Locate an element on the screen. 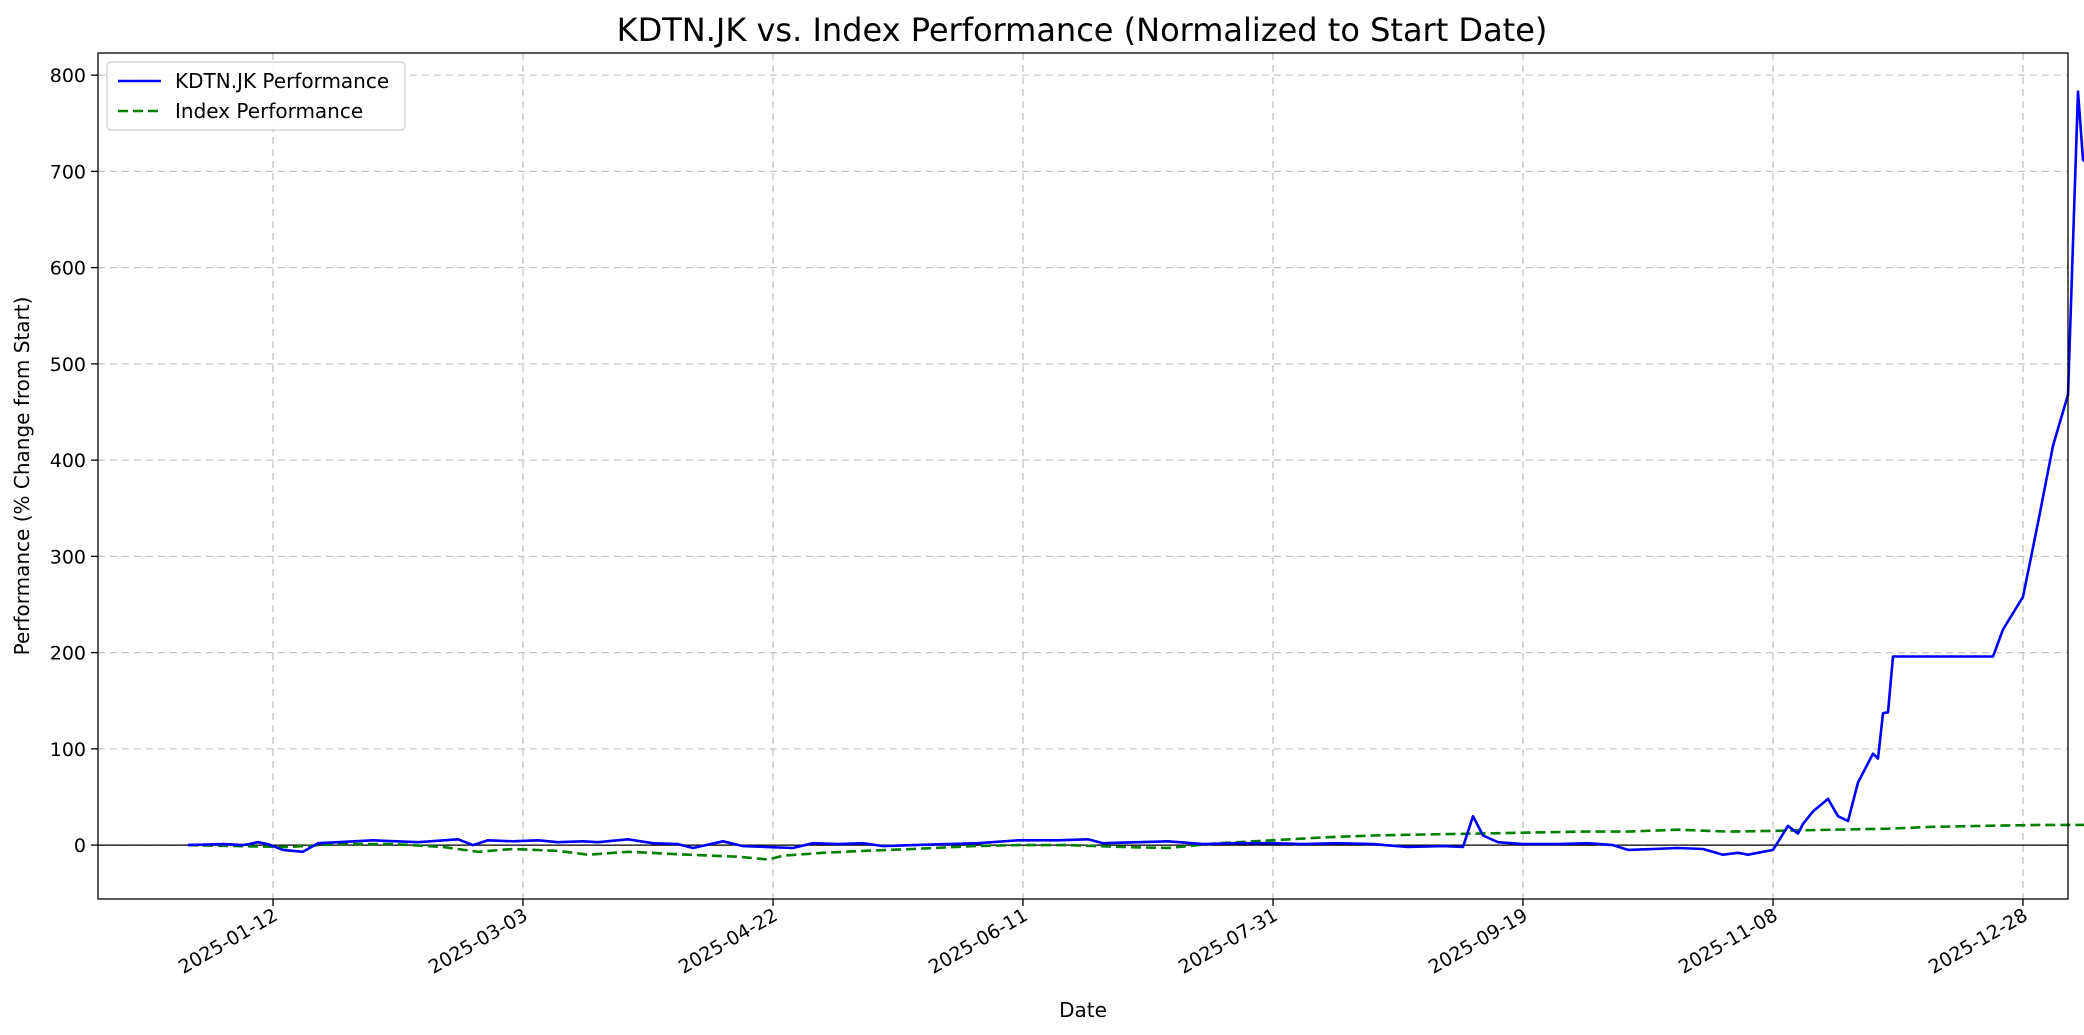  legend-label-kdtn: KDTN.JK Performance is located at coordinates (282, 81).